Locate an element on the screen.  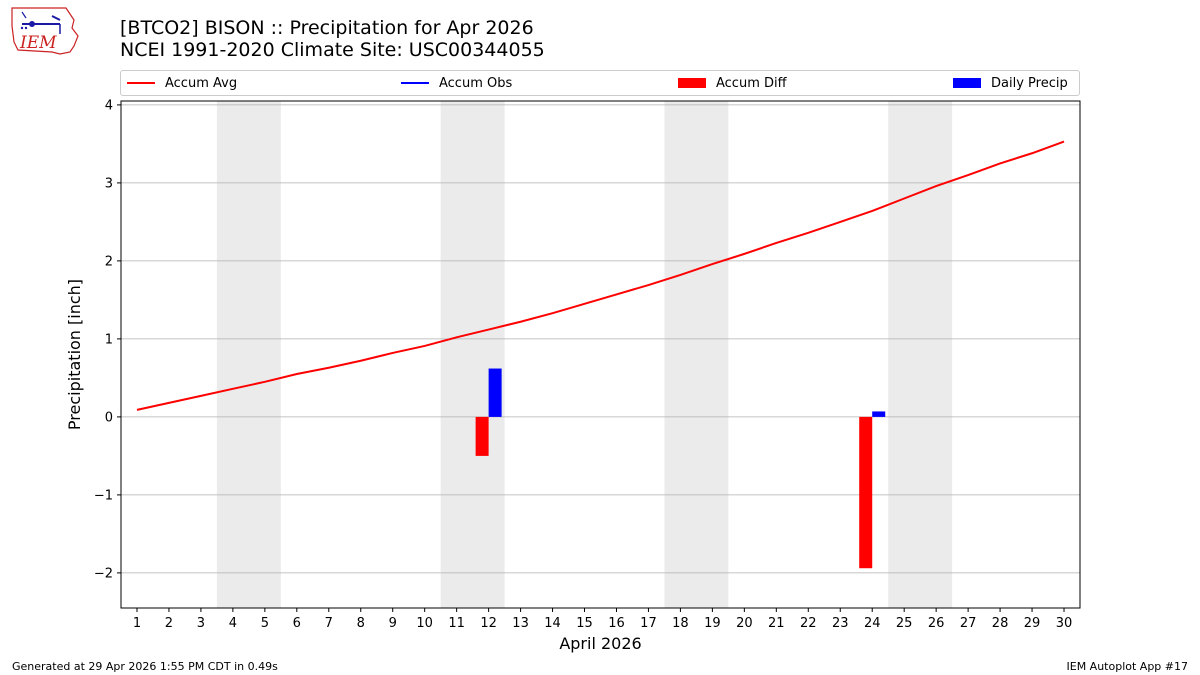
bar-series is located at coordinates (680, 468).